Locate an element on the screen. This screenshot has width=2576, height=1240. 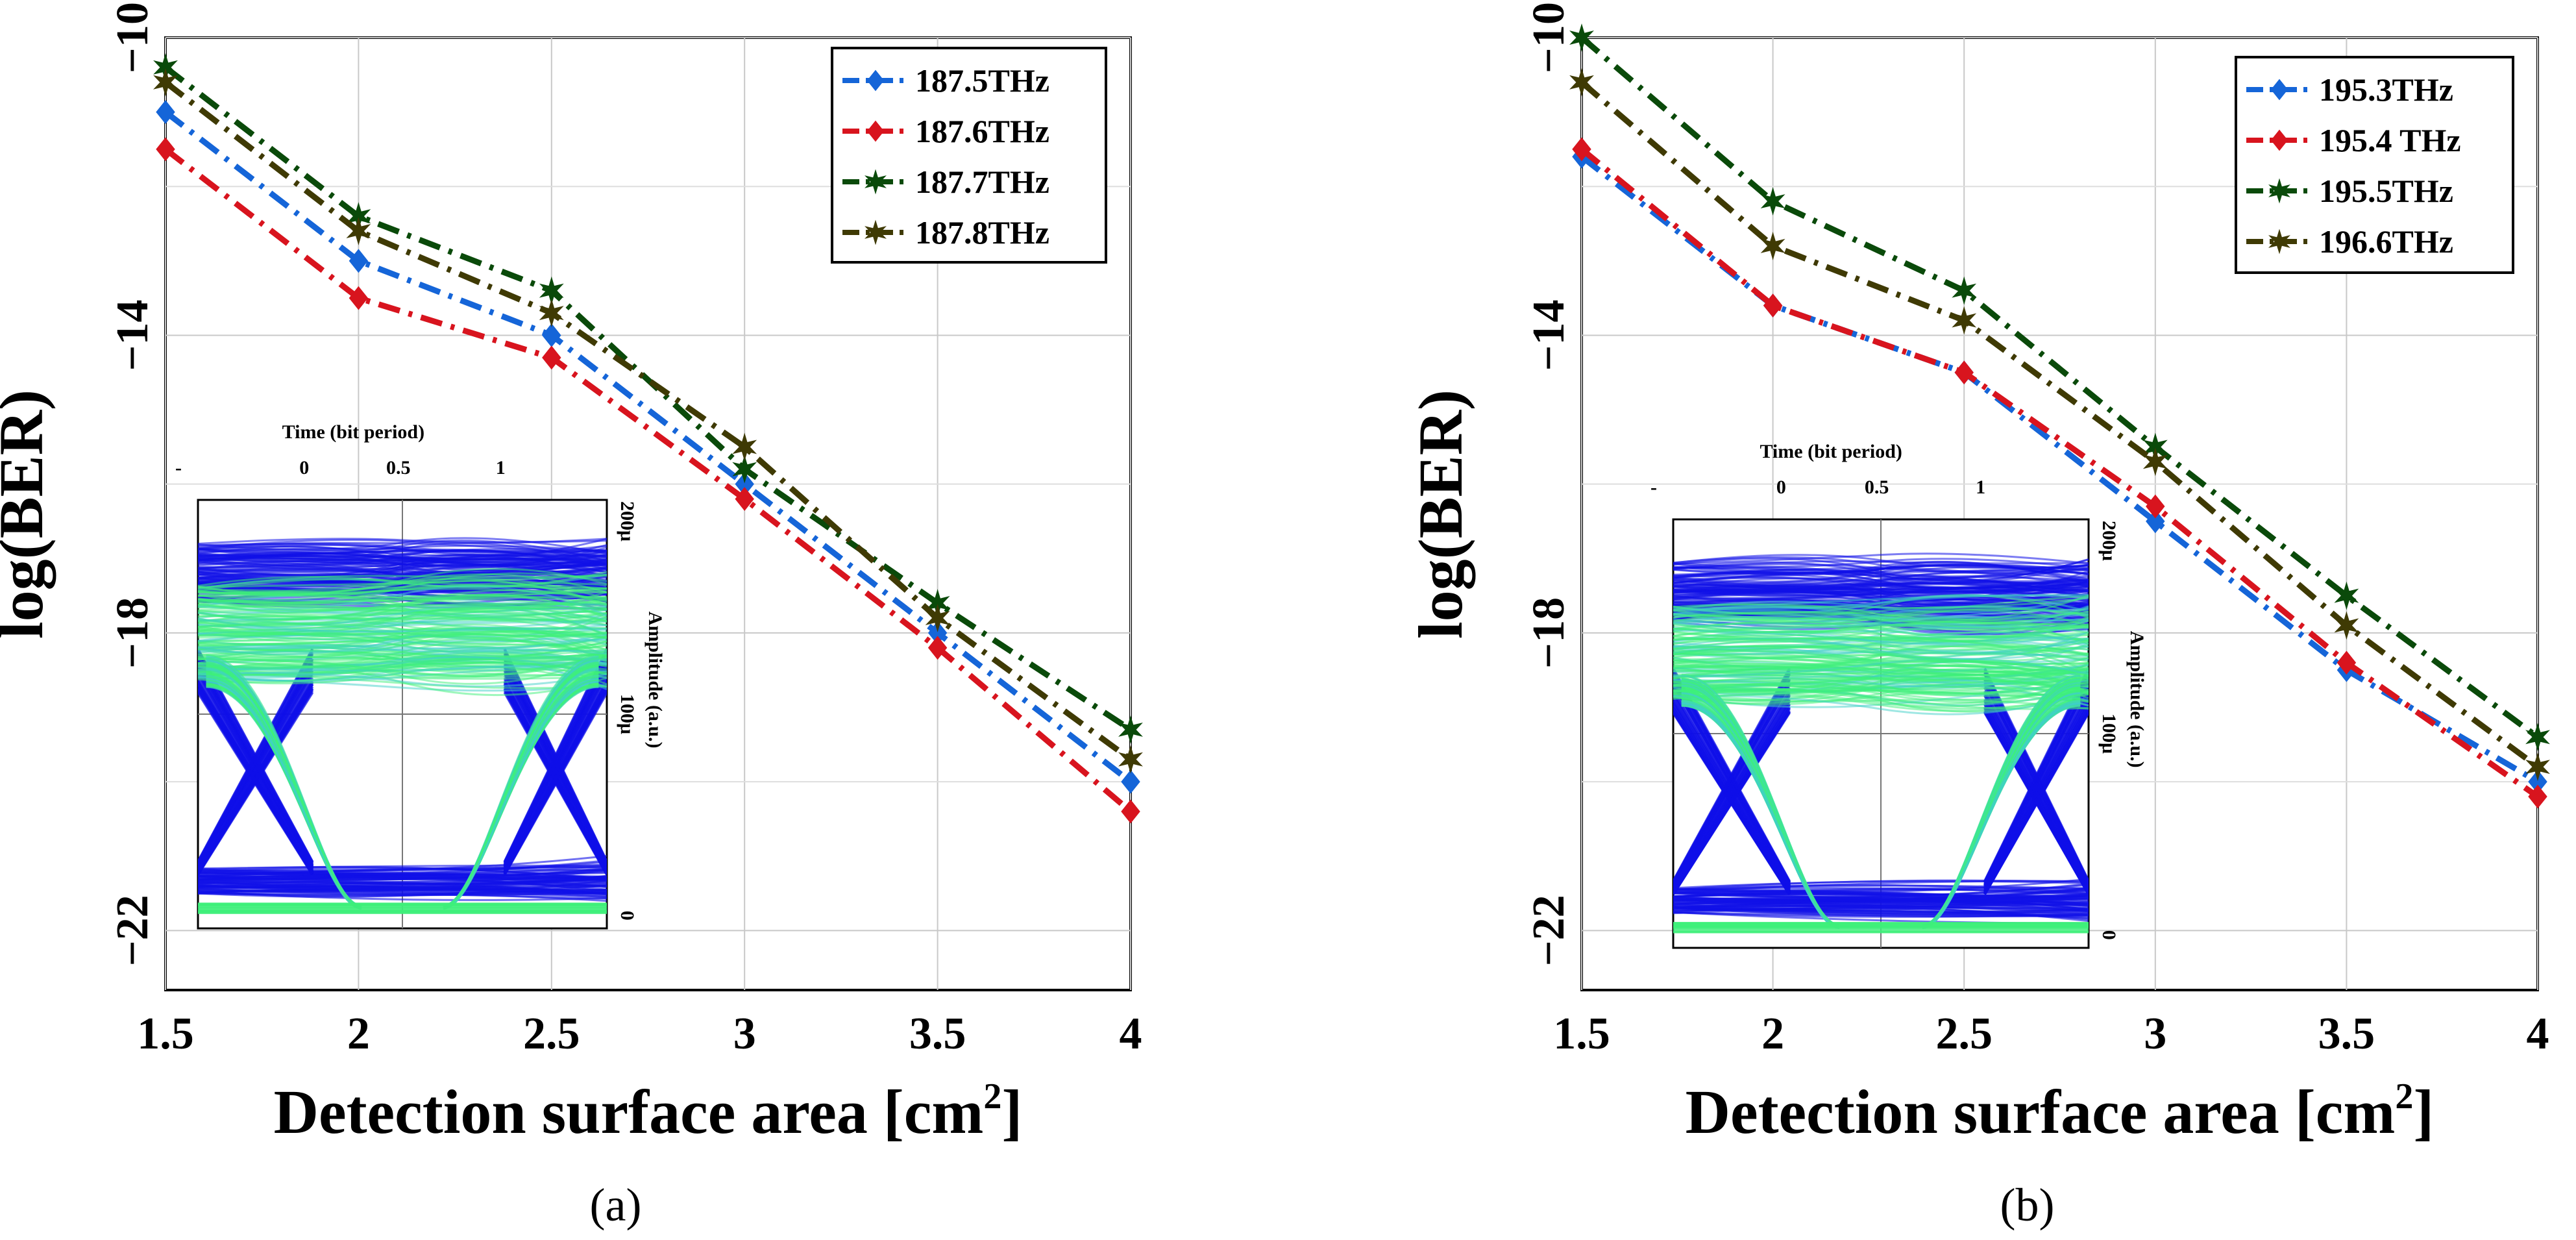
legend-label: 187.5THz is located at coordinates (982, 80).